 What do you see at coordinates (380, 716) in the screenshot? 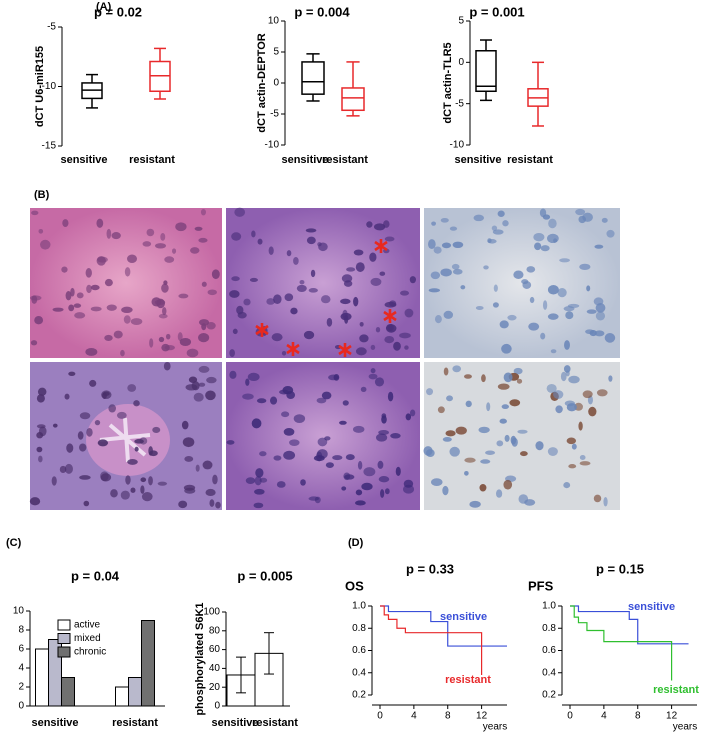
I see `x-tick-label: 0` at bounding box center [380, 716].